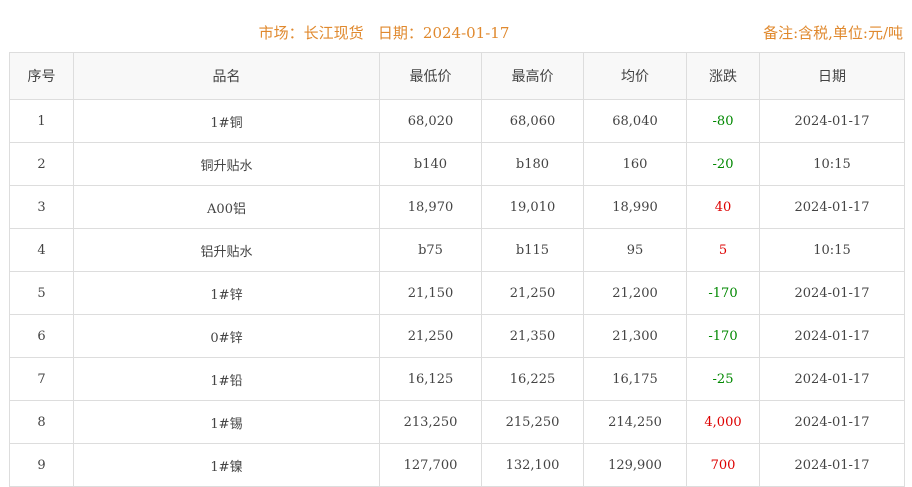  Describe the element at coordinates (635, 379) in the screenshot. I see `avg-price: 16,175` at that location.